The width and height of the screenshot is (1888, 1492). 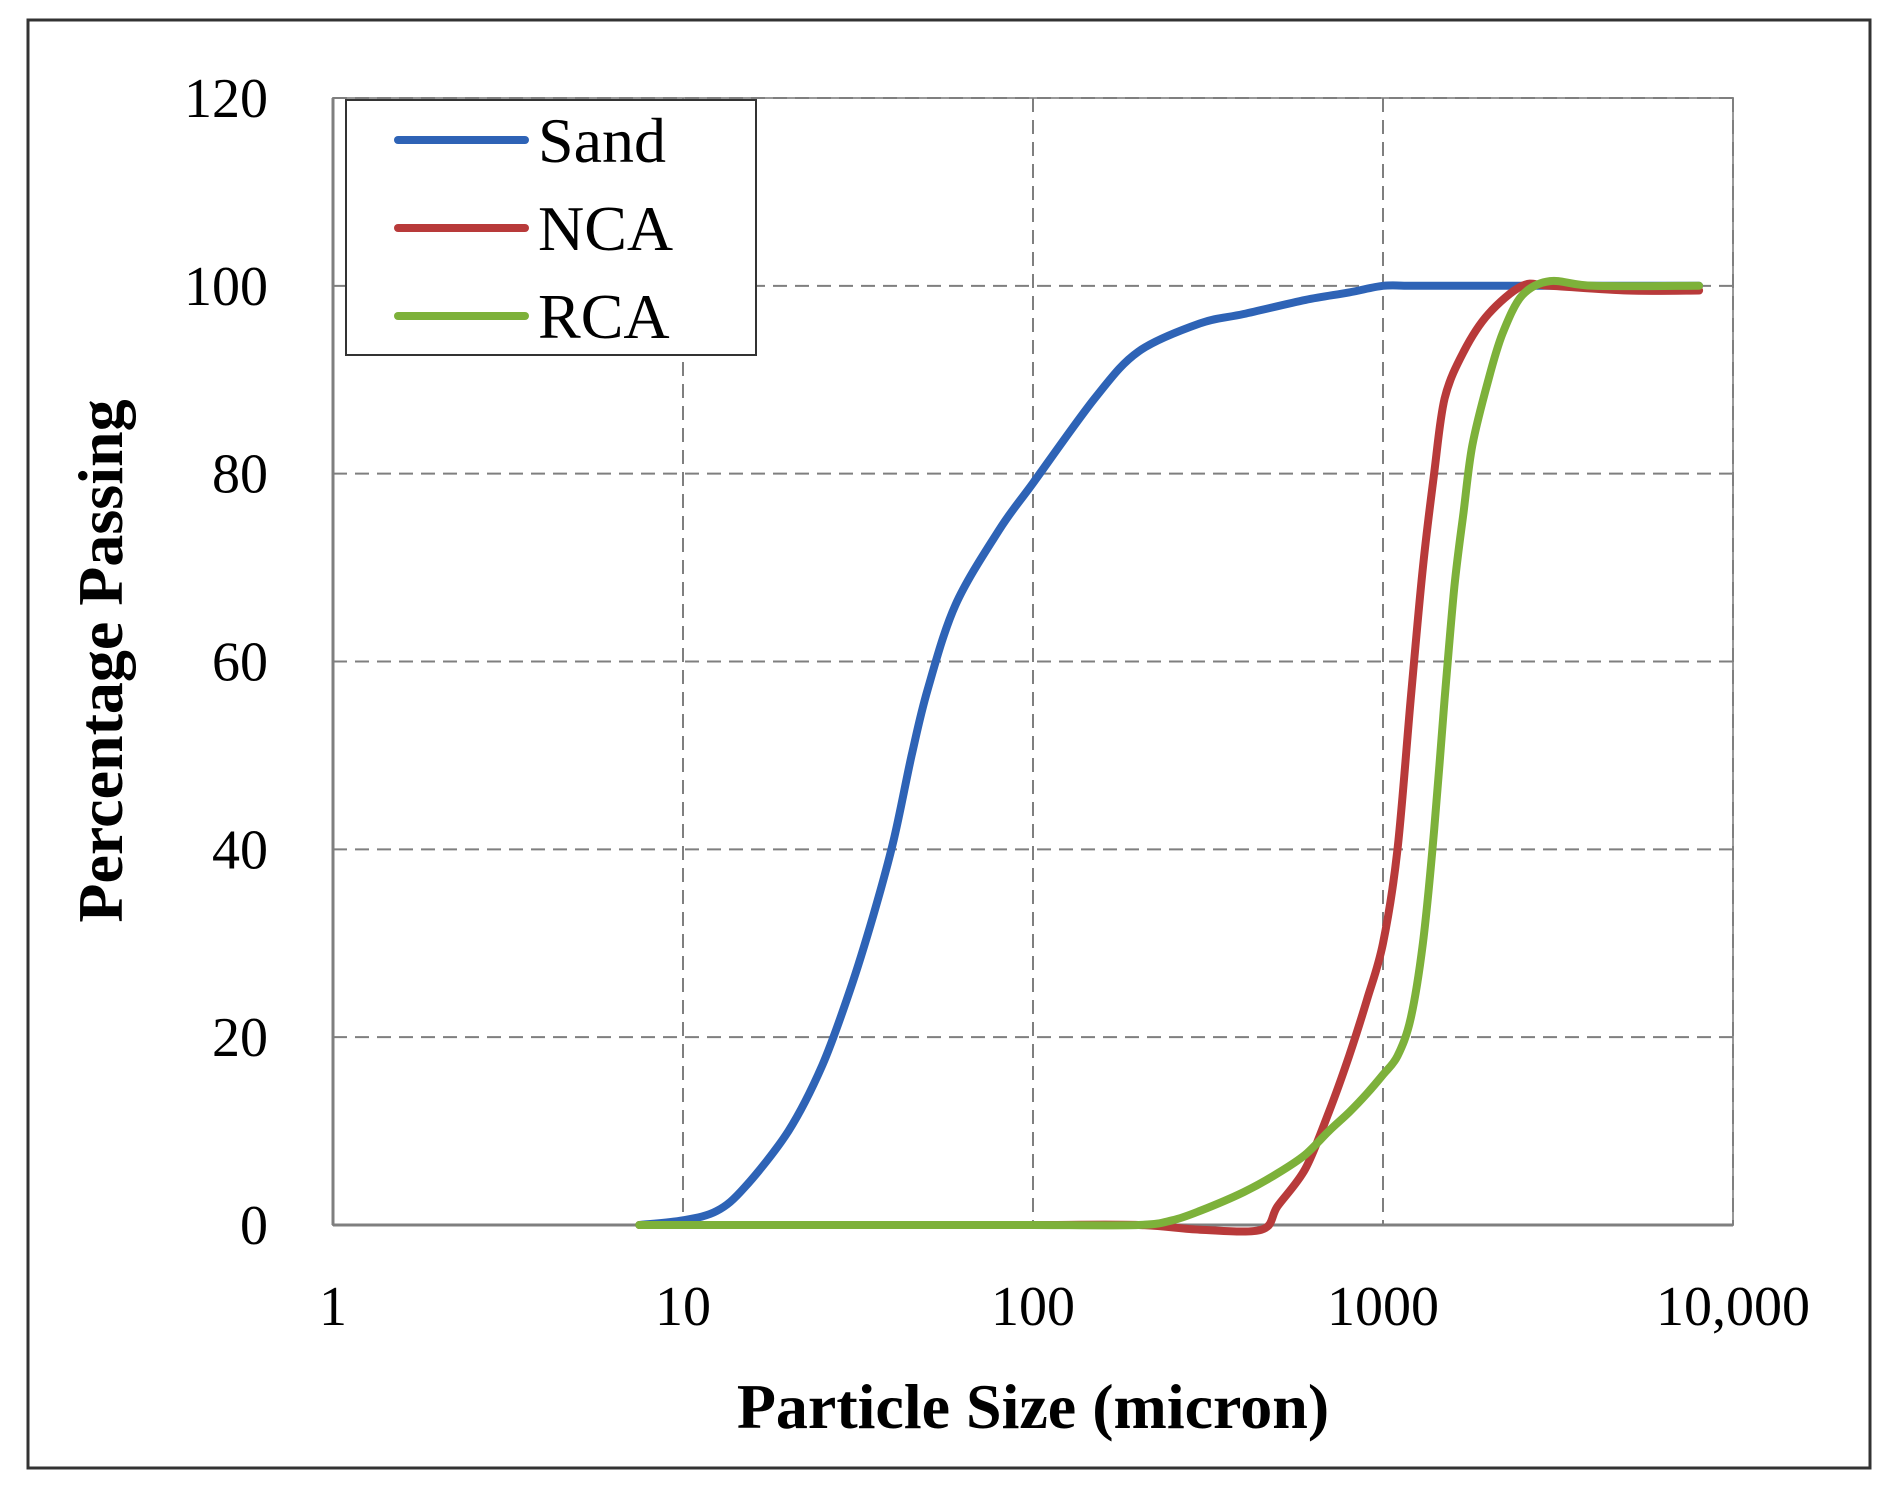 I want to click on legend-label-nca: NCA, so click(x=605, y=228).